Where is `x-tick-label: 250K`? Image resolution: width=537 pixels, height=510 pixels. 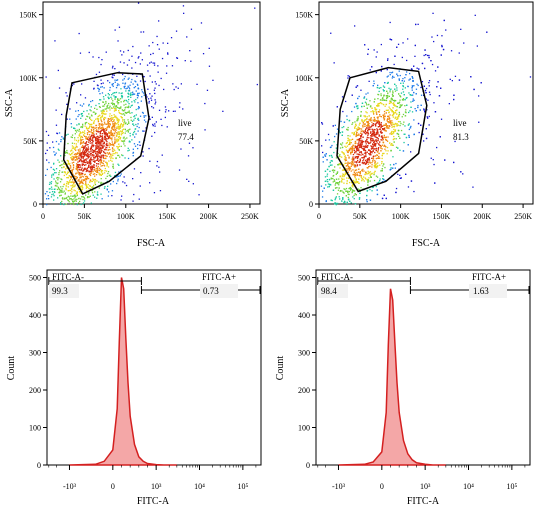
x-tick-label: 250K is located at coordinates (250, 216).